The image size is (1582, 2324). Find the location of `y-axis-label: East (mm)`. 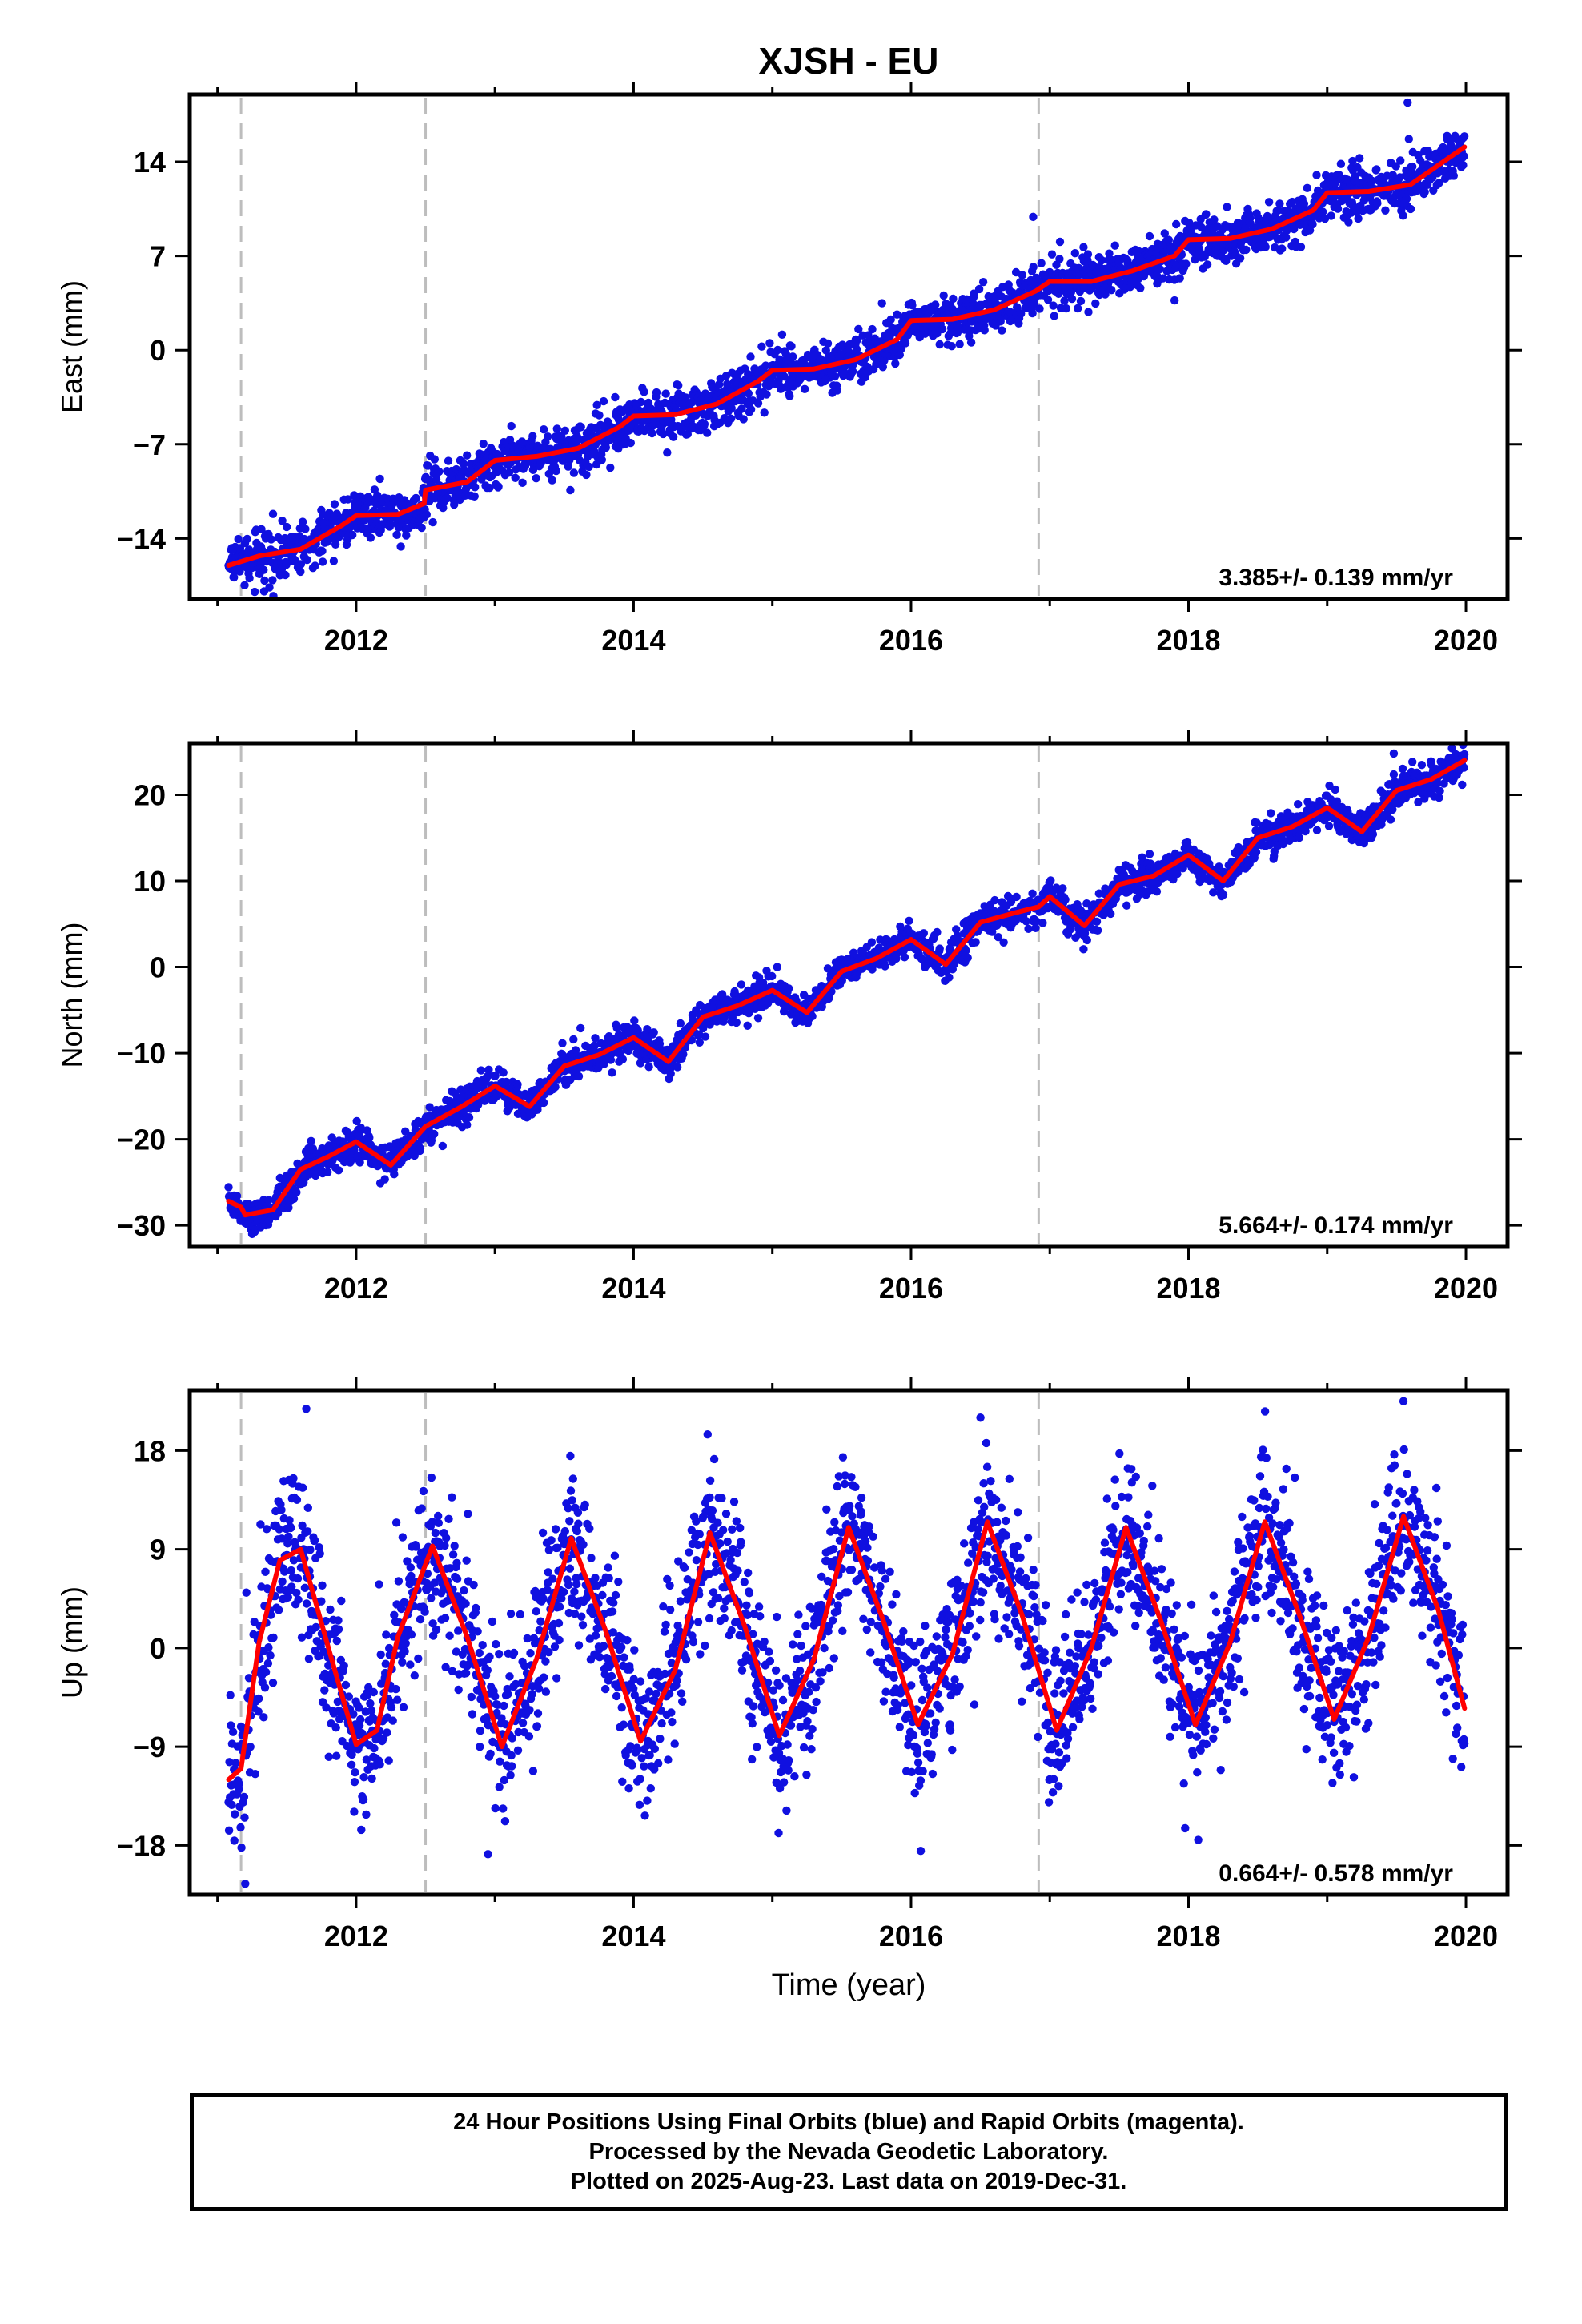

y-axis-label: East (mm) is located at coordinates (71, 346).